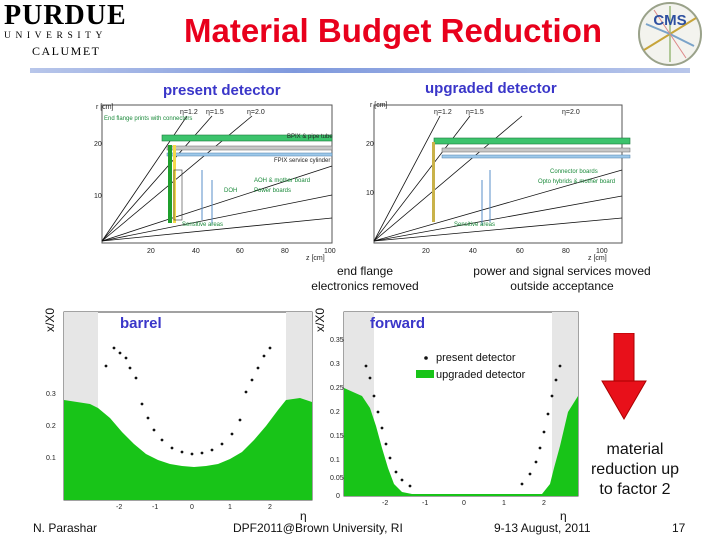 This screenshot has height=540, width=720. Describe the element at coordinates (282, 181) in the screenshot. I see `present-annotation: AOH & mother board` at that location.